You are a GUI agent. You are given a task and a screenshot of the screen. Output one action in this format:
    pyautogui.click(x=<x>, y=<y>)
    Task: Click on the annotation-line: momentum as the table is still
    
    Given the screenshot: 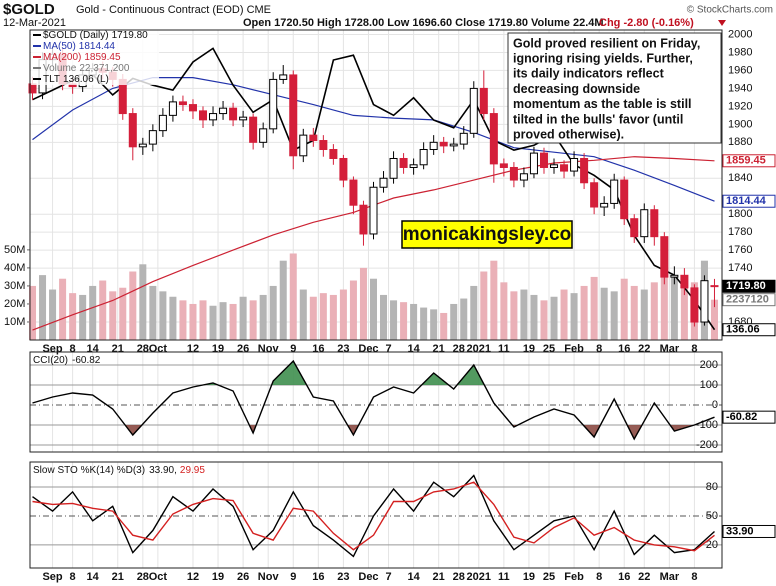 What is the action you would take?
    pyautogui.click(x=602, y=104)
    